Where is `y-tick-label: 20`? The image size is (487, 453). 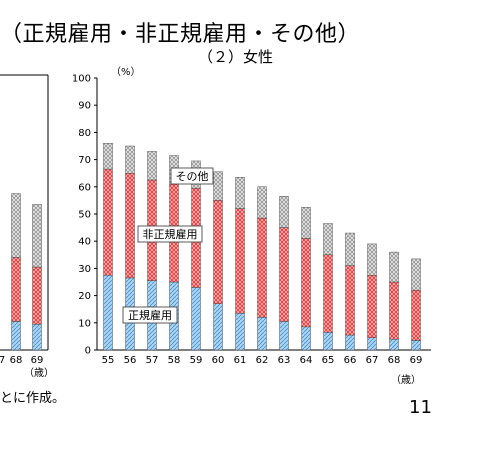 y-tick-label: 20 is located at coordinates (84, 296).